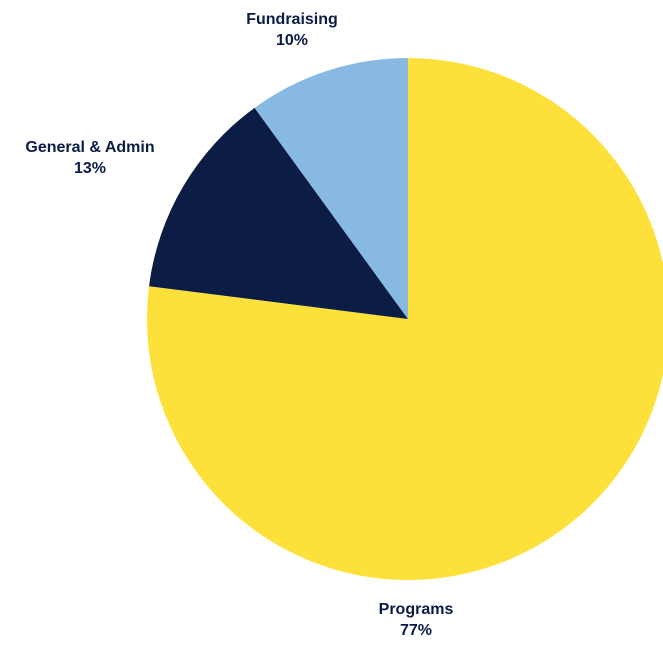 The image size is (663, 649). I want to click on pie-slice-general-admin, so click(279, 213).